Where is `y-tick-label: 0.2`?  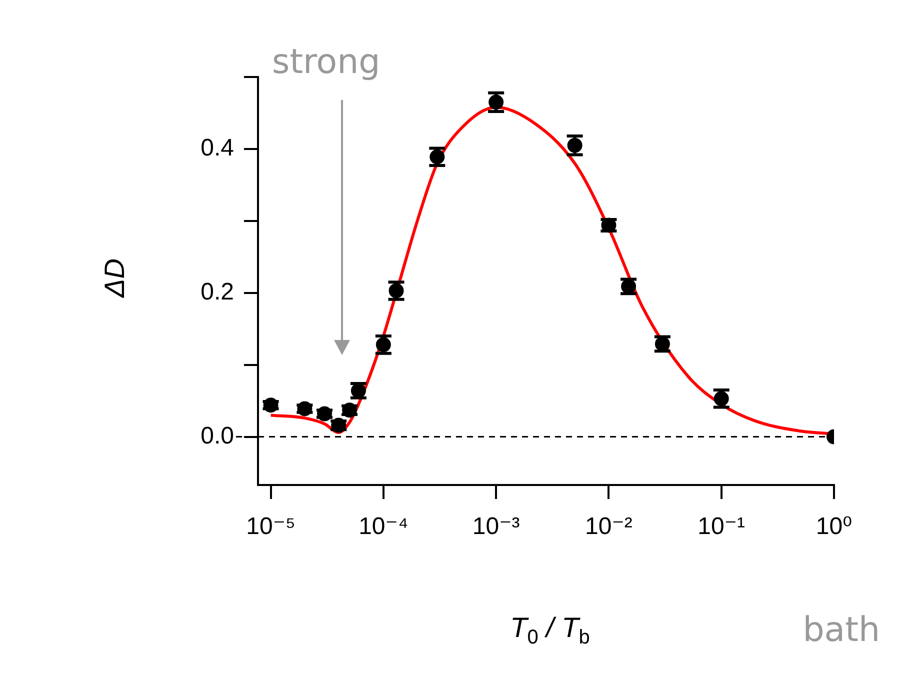 y-tick-label: 0.2 is located at coordinates (217, 292).